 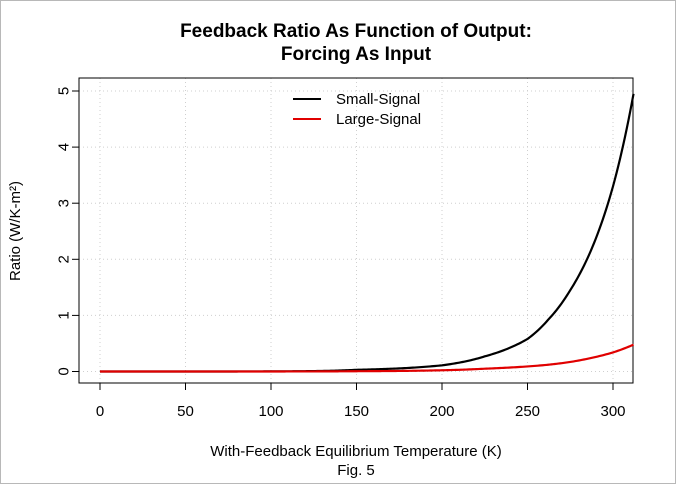 What do you see at coordinates (527, 411) in the screenshot?
I see `x-tick-label: 250` at bounding box center [527, 411].